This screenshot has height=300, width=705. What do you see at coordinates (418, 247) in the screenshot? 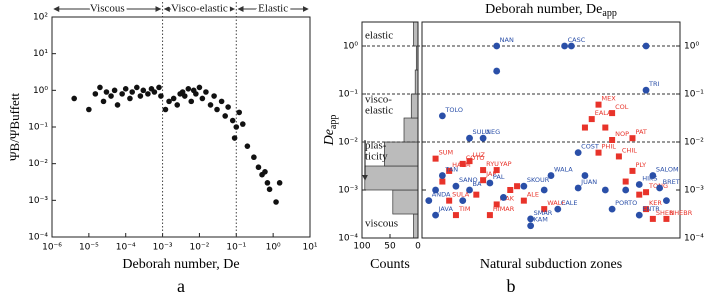
I see `x-tick-label: 0` at bounding box center [418, 247].